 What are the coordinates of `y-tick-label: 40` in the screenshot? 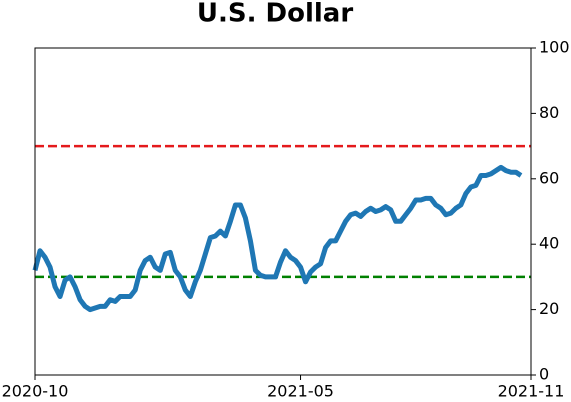 It's located at (549, 243).